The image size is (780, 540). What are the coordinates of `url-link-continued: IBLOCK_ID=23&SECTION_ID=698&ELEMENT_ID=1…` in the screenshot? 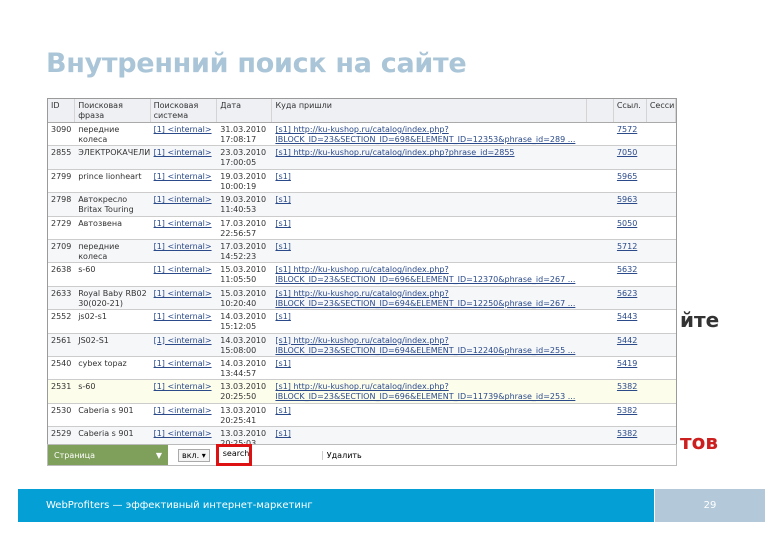 It's located at (425, 139).